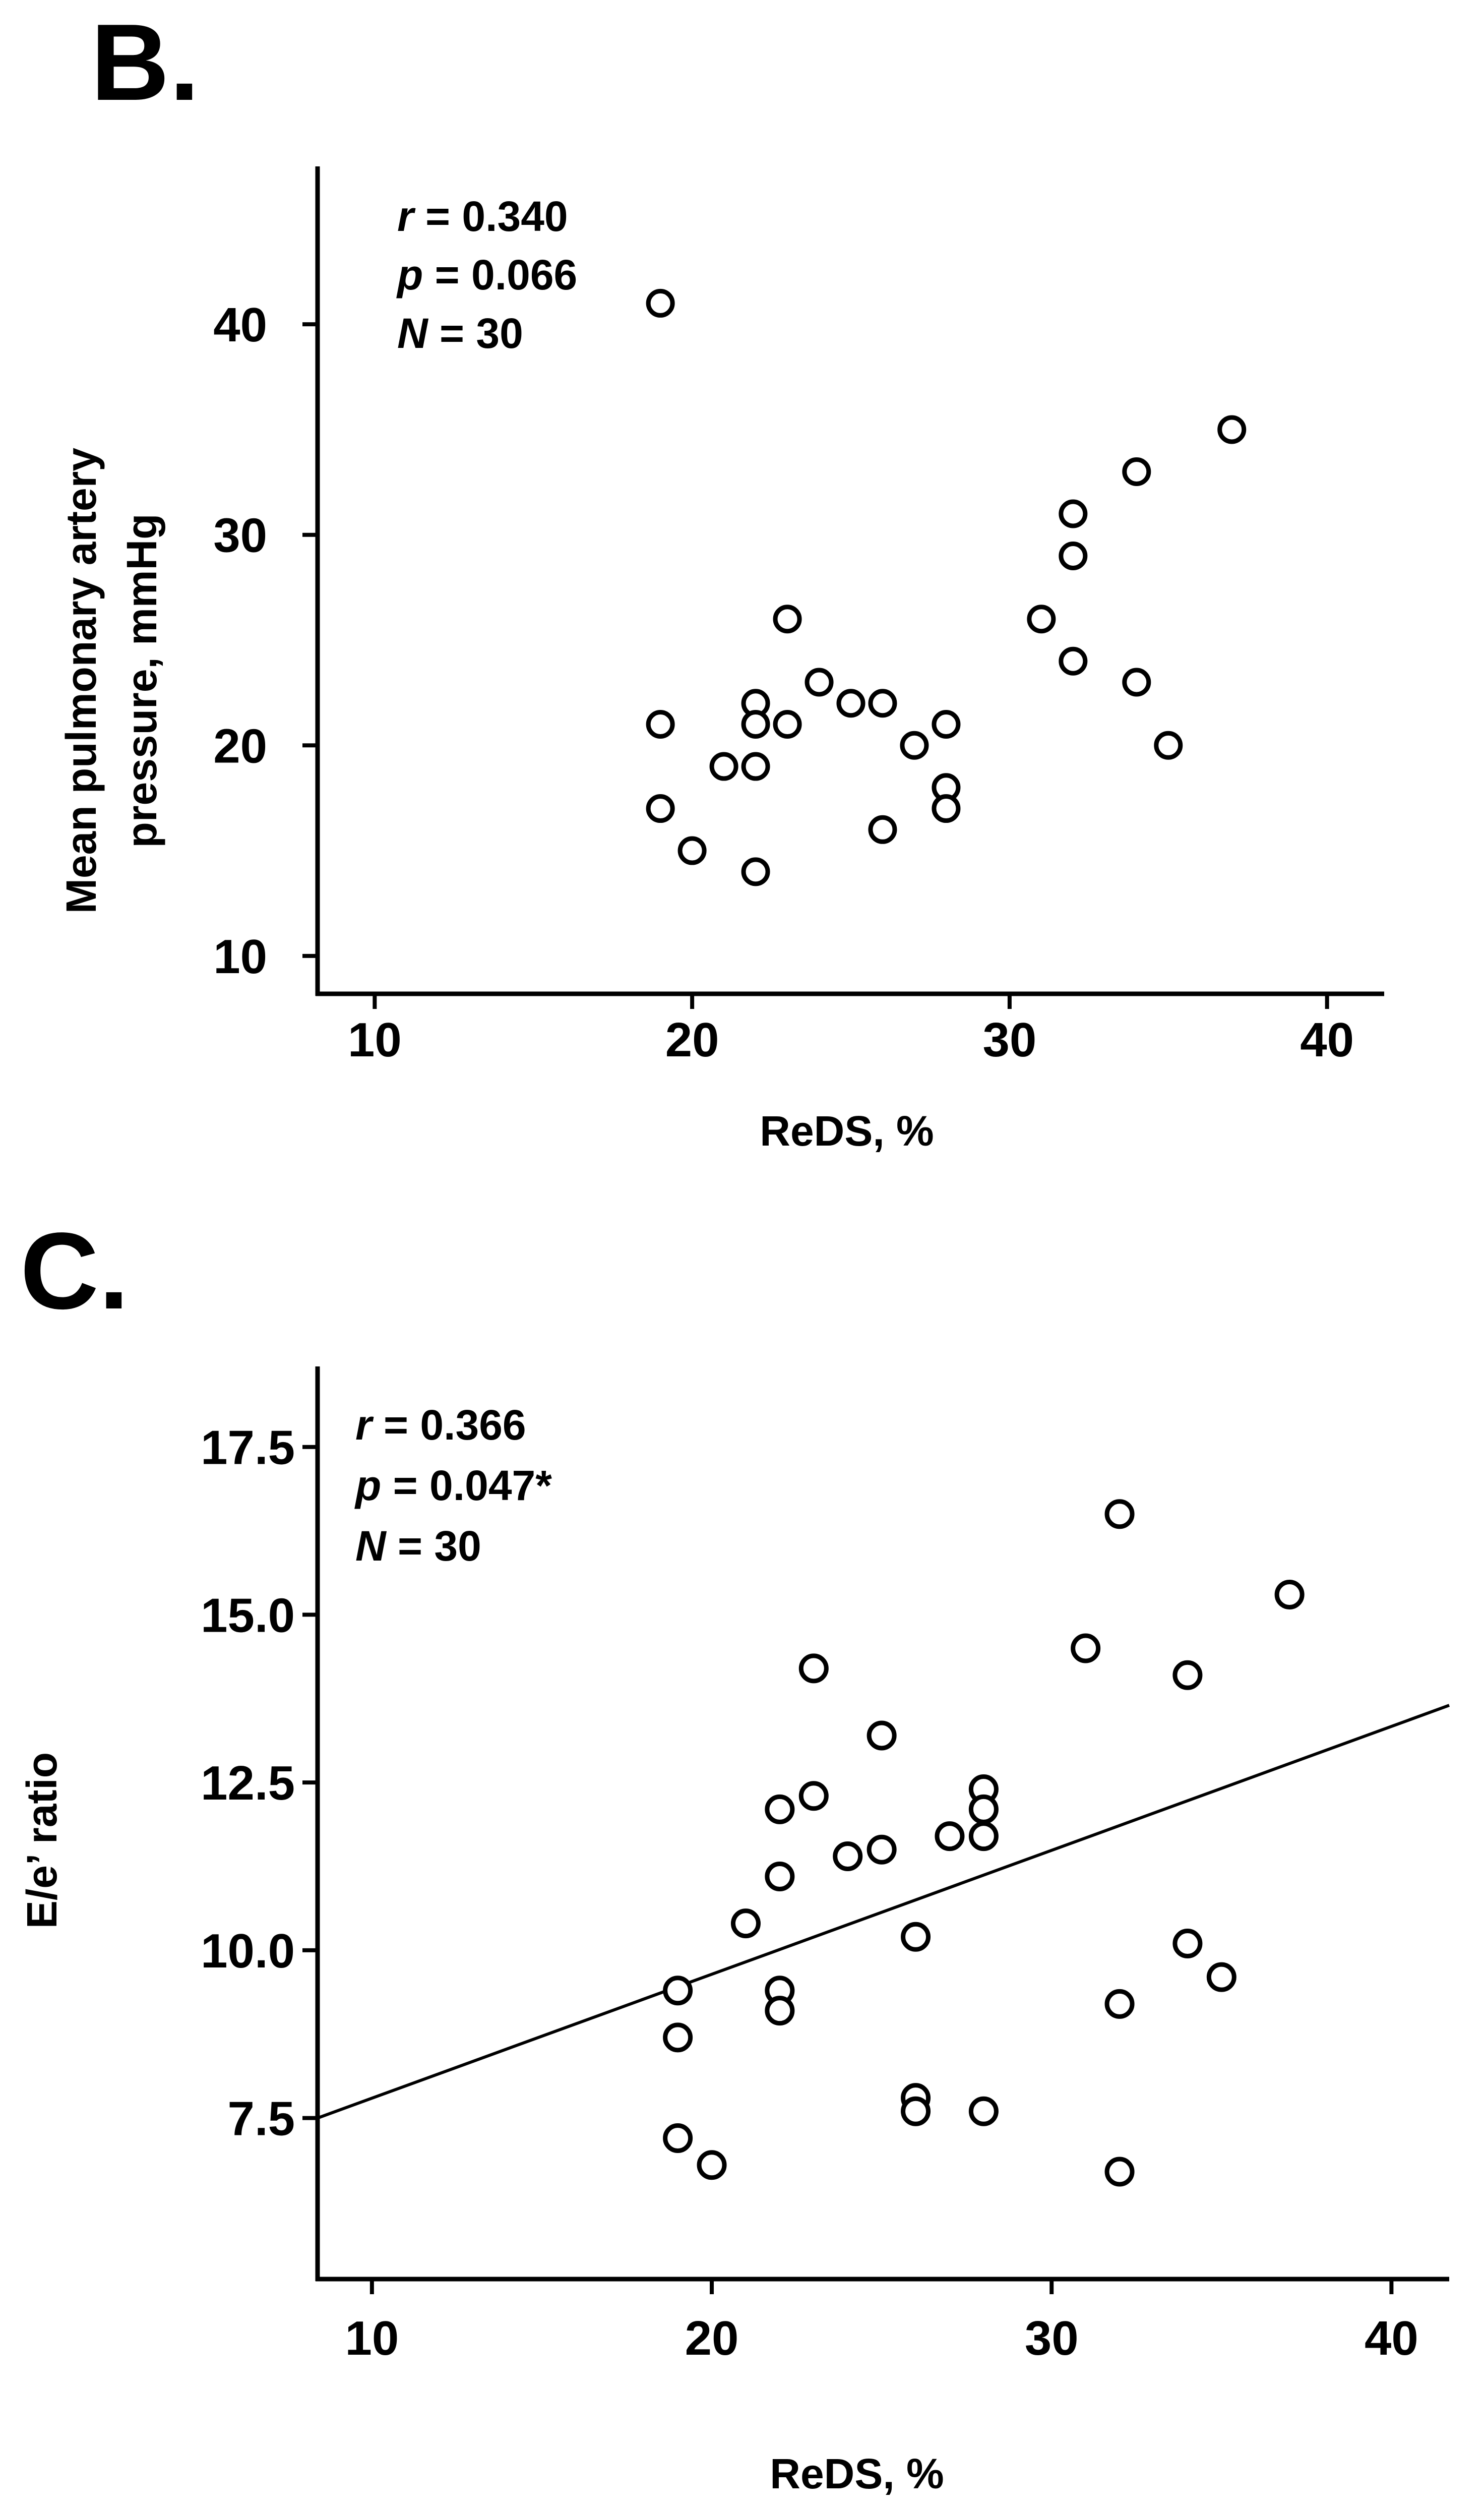 This screenshot has height=2509, width=1484. What do you see at coordinates (847, 1131) in the screenshot?
I see `x-axis-title-b: ReDS, %` at bounding box center [847, 1131].